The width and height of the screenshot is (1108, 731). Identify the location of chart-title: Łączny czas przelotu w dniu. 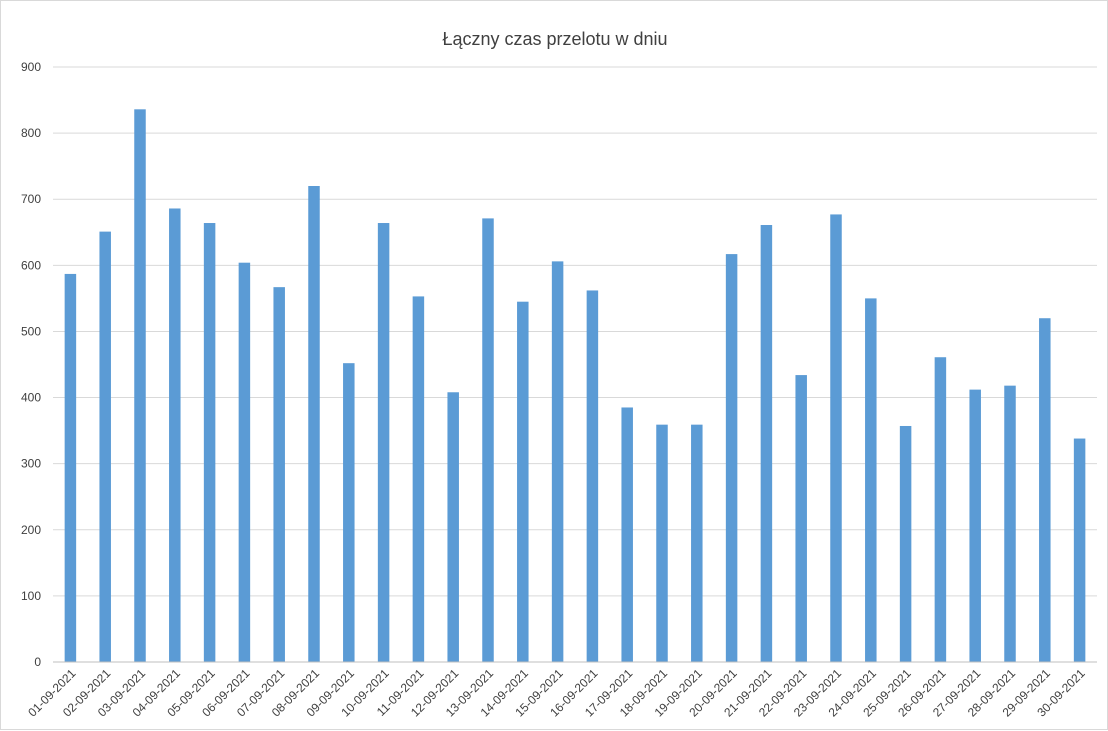
(554, 39).